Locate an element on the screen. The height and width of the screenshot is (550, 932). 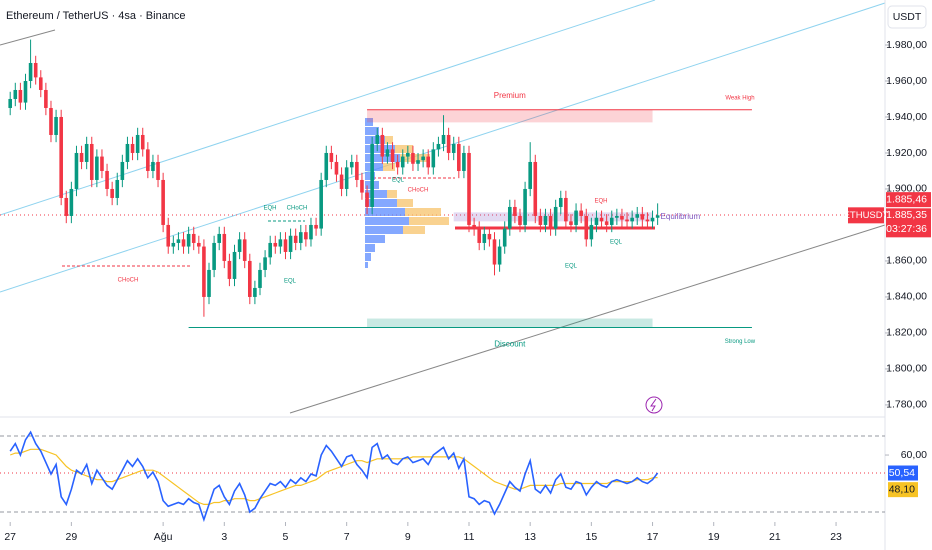
price-label: 1.885,46 is located at coordinates (906, 199).